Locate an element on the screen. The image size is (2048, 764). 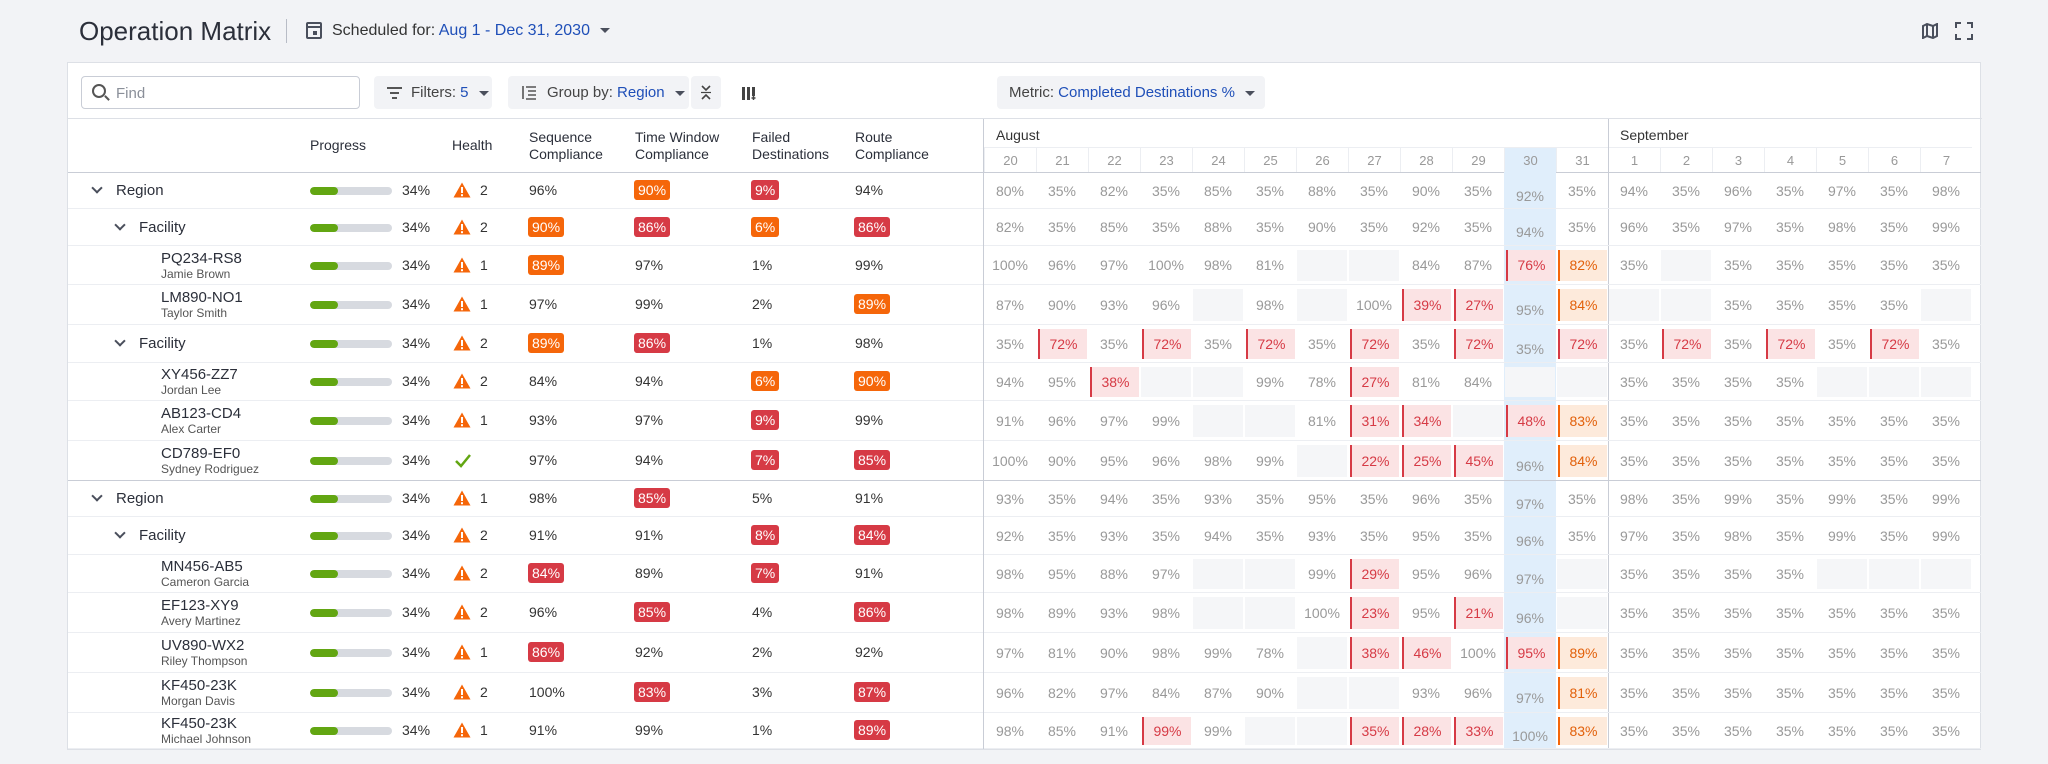
matrix-cell: 84% is located at coordinates (1582, 461).